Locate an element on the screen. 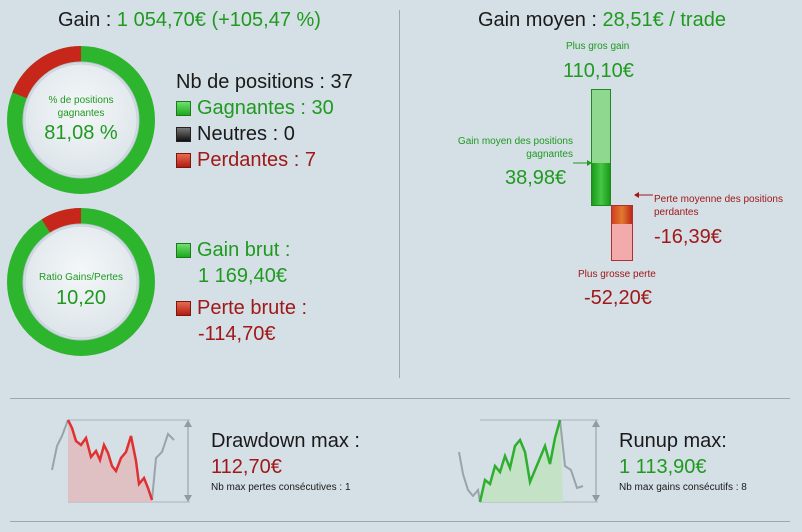  horizontal-divider-bottom is located at coordinates (400, 521).